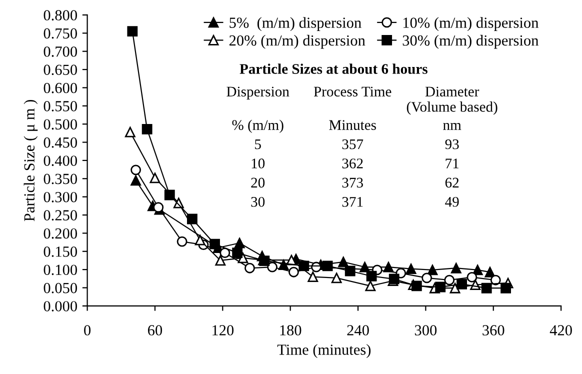  I want to click on y-tick-label: 0.800, so click(60, 15).